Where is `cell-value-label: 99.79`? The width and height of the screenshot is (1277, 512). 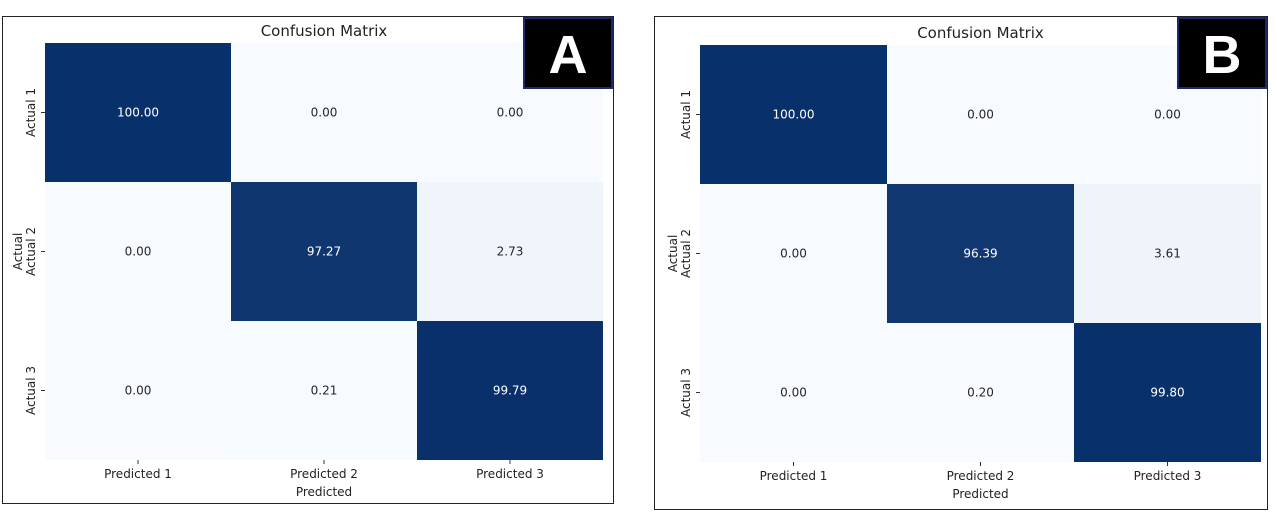
cell-value-label: 99.79 is located at coordinates (510, 391).